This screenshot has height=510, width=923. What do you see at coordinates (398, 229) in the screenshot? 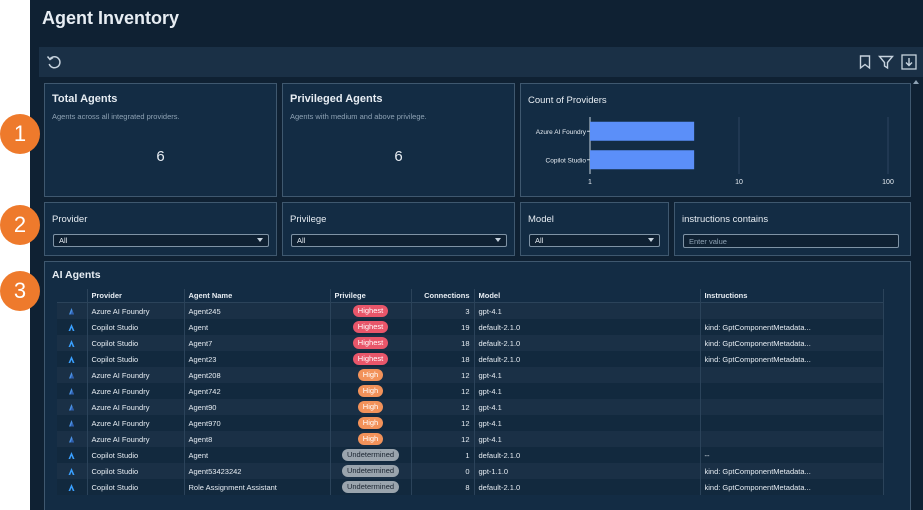
I see `privilege-filter: Privilege All` at bounding box center [398, 229].